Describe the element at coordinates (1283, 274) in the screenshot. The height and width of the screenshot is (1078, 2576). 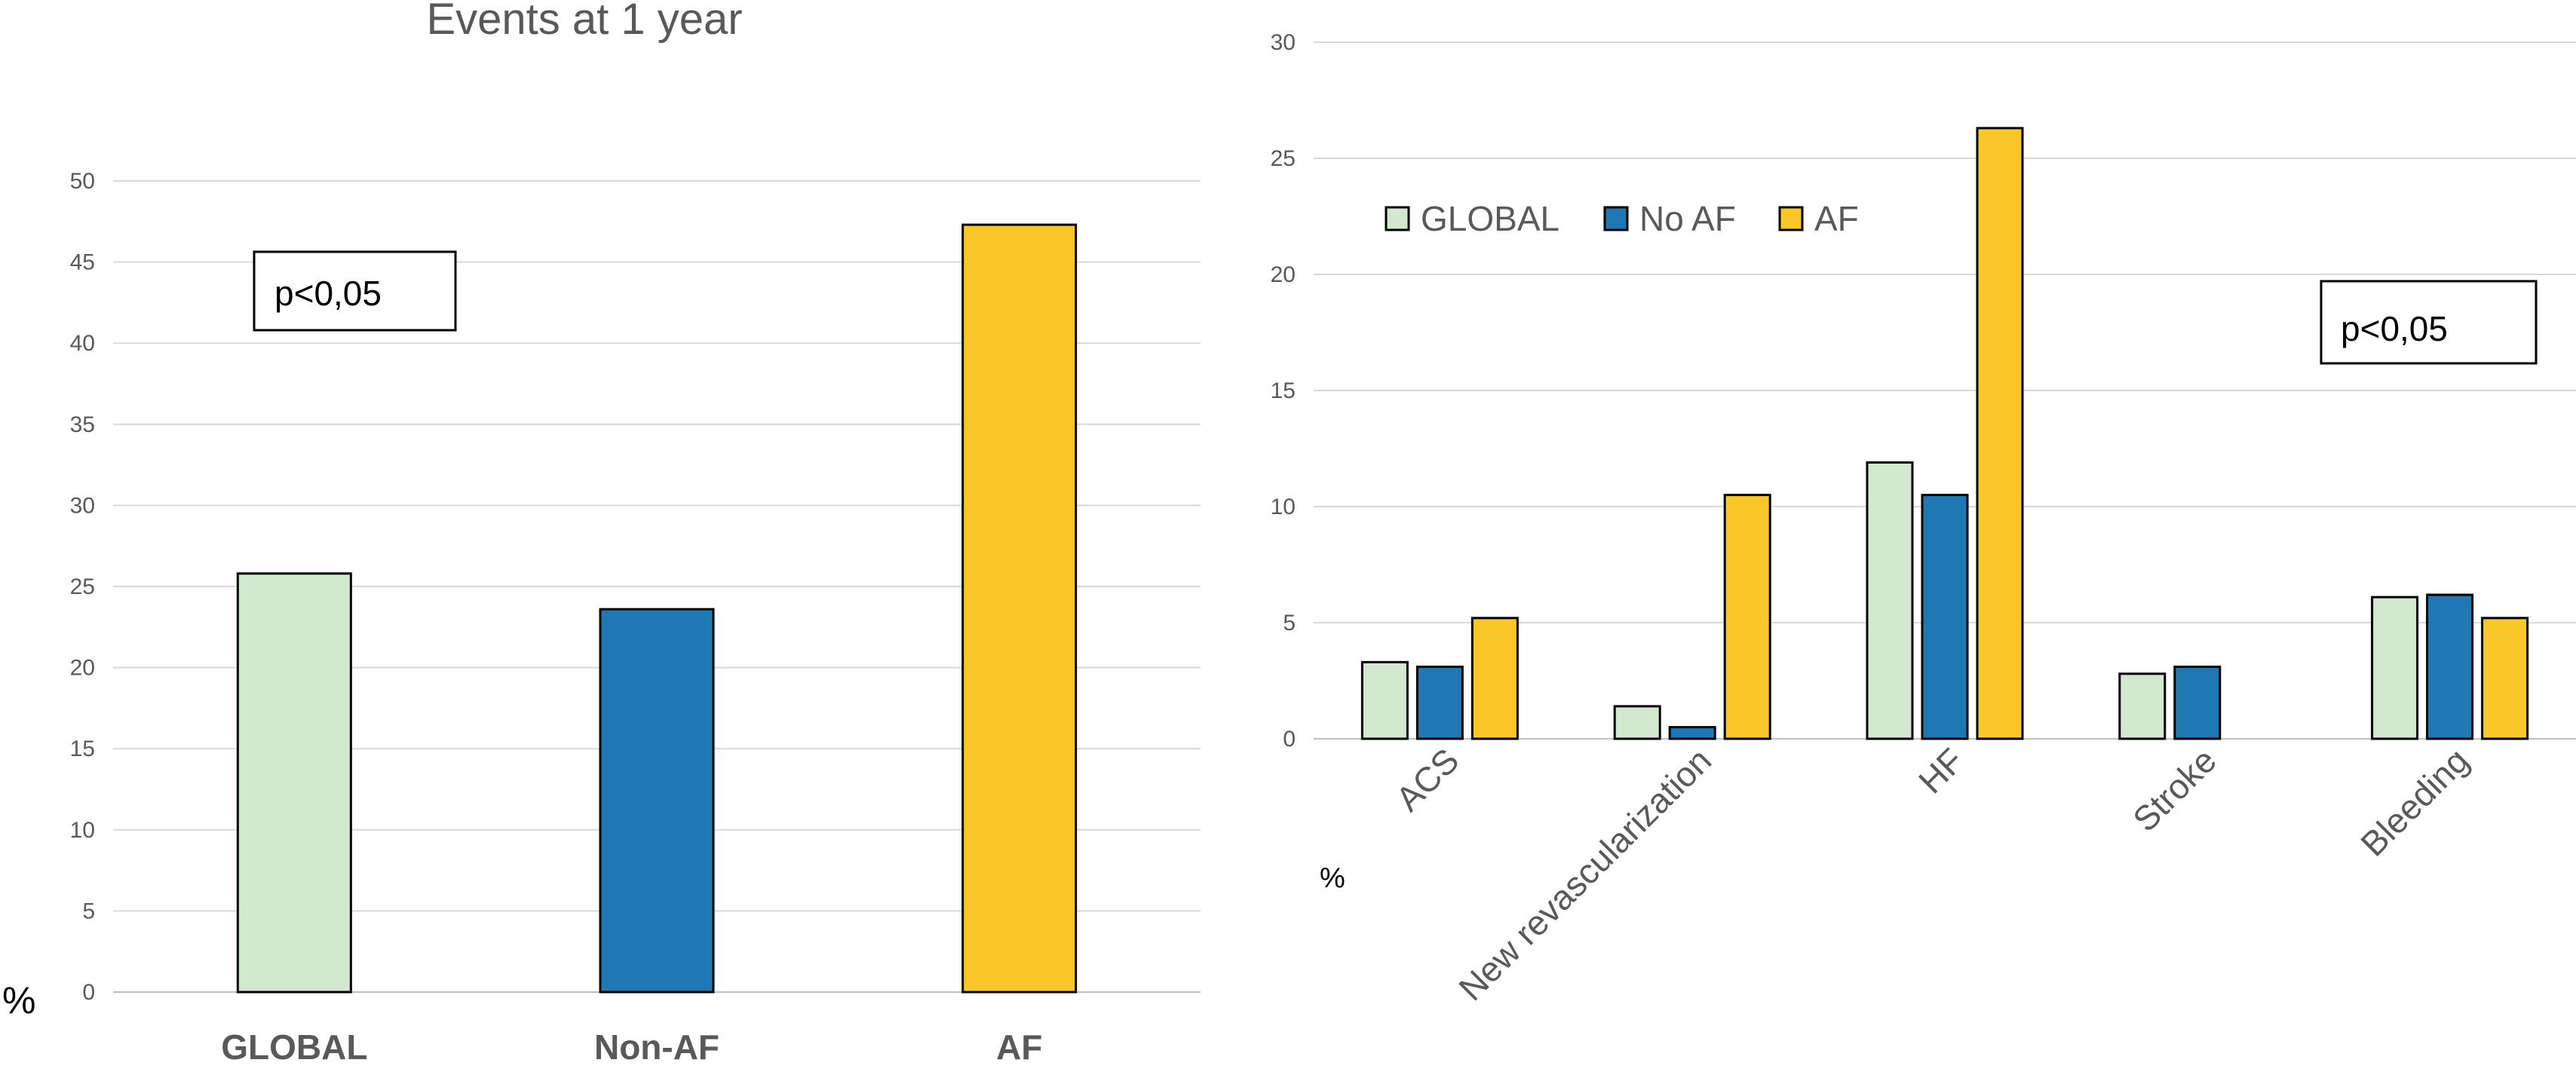
I see `chart2-y-tick-label: 20` at that location.